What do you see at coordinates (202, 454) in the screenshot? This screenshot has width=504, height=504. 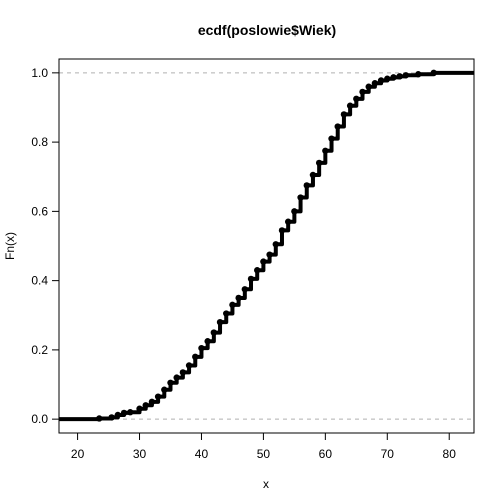 I see `x-tick-label: 40` at bounding box center [202, 454].